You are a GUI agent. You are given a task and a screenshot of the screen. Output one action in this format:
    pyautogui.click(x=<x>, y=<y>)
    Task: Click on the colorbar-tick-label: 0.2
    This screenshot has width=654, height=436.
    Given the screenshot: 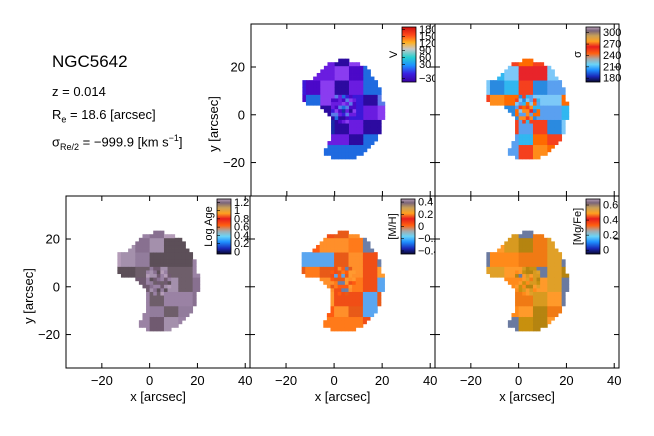 What is the action you would take?
    pyautogui.click(x=610, y=236)
    